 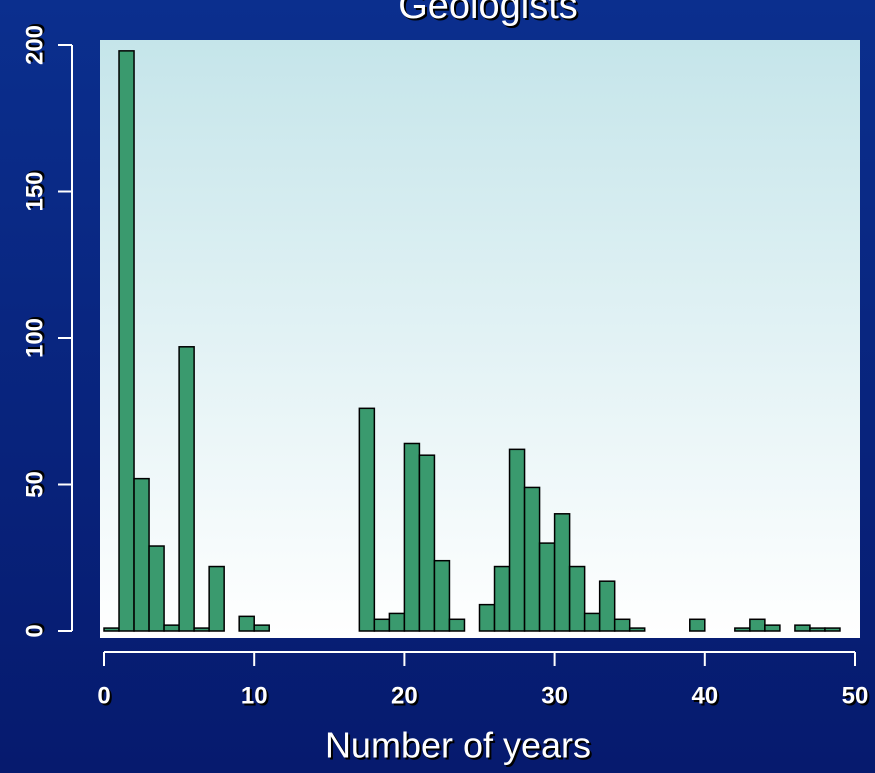 What do you see at coordinates (34, 45) in the screenshot?
I see `y-tick-label: 200` at bounding box center [34, 45].